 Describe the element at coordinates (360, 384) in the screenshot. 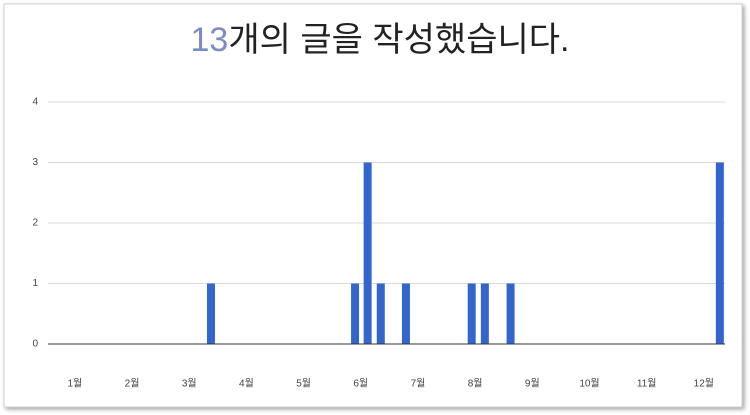

I see `x-tick-label: 6월` at that location.